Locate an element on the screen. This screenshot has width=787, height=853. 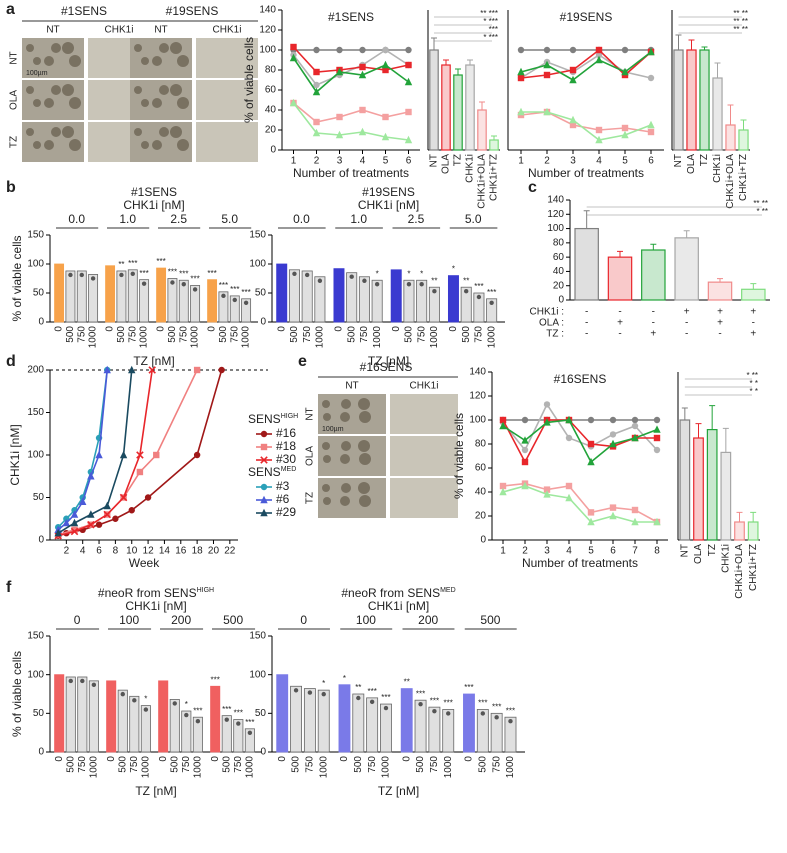
legend-header: SENSMED is located at coordinates (272, 472).